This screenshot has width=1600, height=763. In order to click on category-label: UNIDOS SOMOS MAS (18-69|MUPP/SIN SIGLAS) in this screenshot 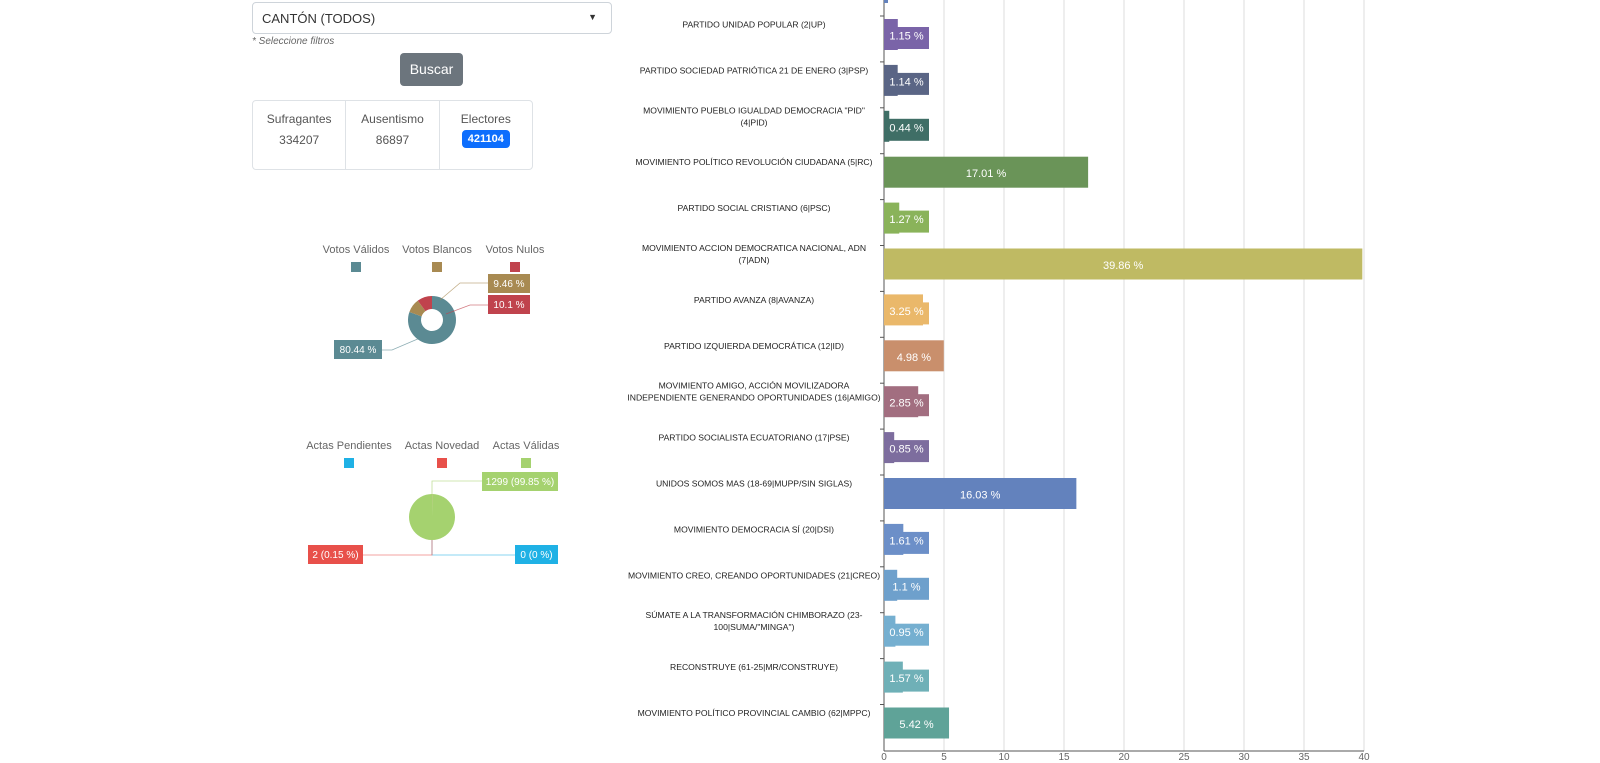, I will do `click(754, 484)`.